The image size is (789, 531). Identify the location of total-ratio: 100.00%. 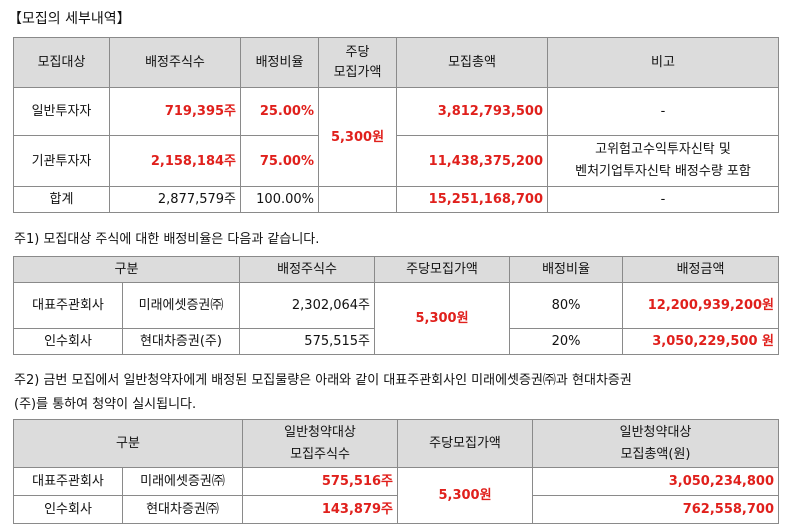
(279, 199).